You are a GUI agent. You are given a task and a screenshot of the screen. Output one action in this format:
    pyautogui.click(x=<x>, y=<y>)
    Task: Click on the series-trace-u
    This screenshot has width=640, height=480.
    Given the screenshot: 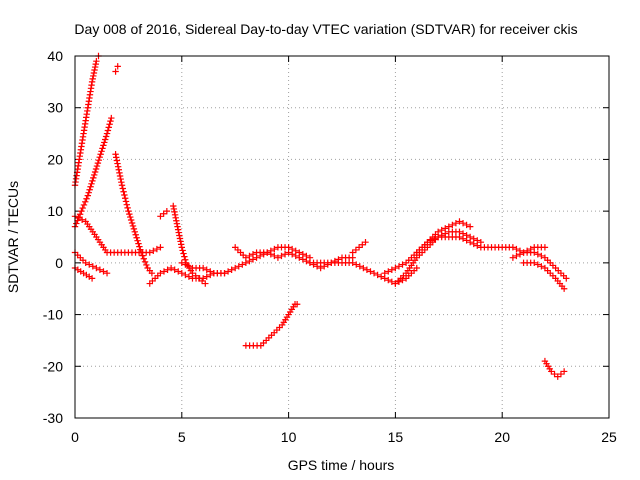 What is the action you would take?
    pyautogui.click(x=554, y=368)
    